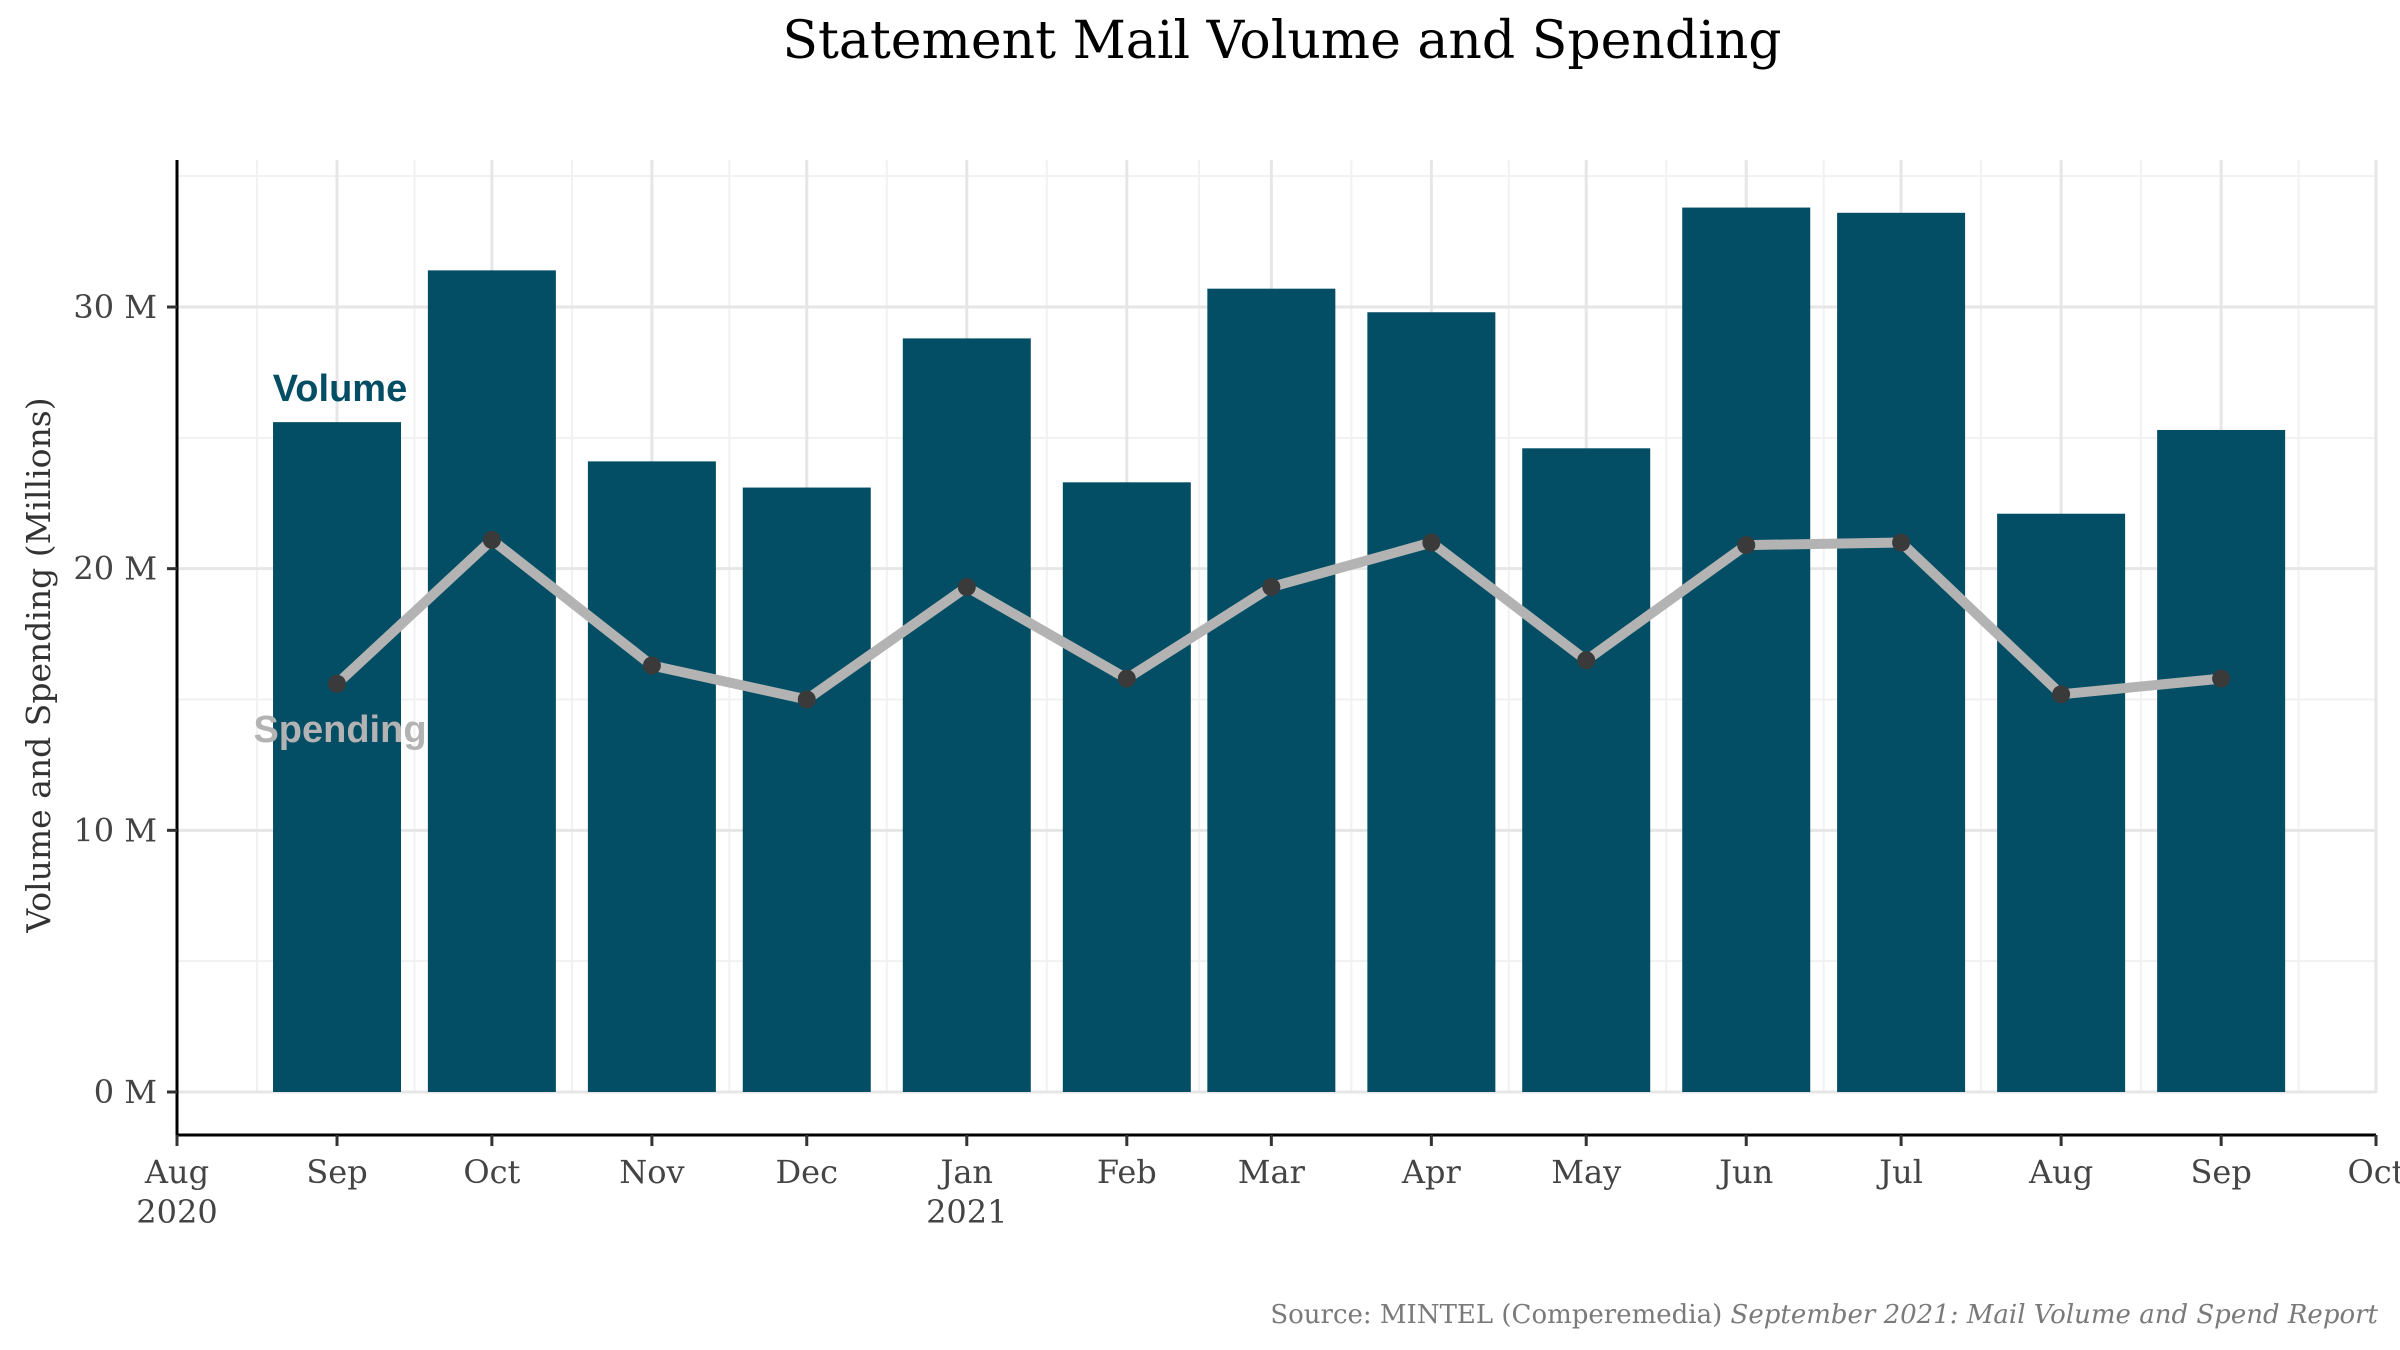 The height and width of the screenshot is (1350, 2400). Describe the element at coordinates (1586, 1172) in the screenshot. I see `x-tick-label: May` at that location.